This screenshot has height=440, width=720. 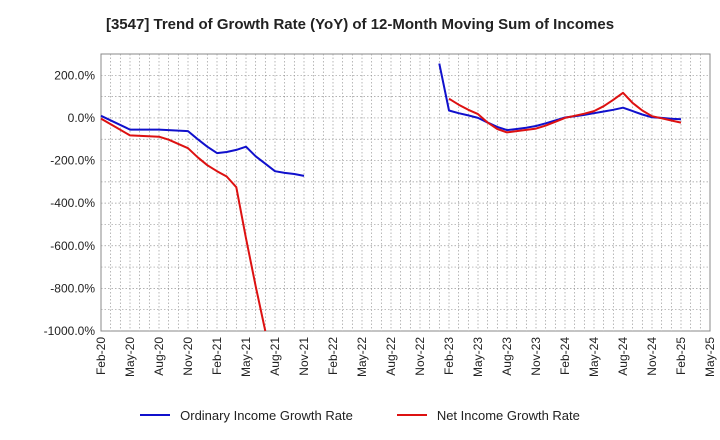 I want to click on x-tick-label: Nov-21, so click(x=304, y=356).